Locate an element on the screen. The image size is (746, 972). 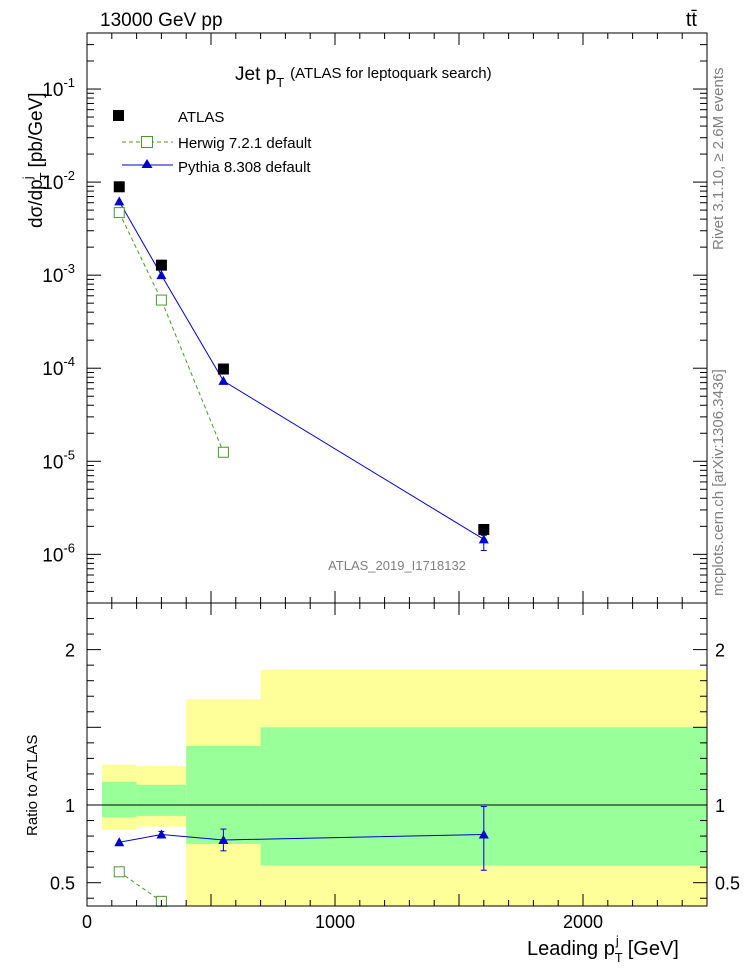
ratio-ylabel: Ratio to ATLAS is located at coordinates (32, 785).